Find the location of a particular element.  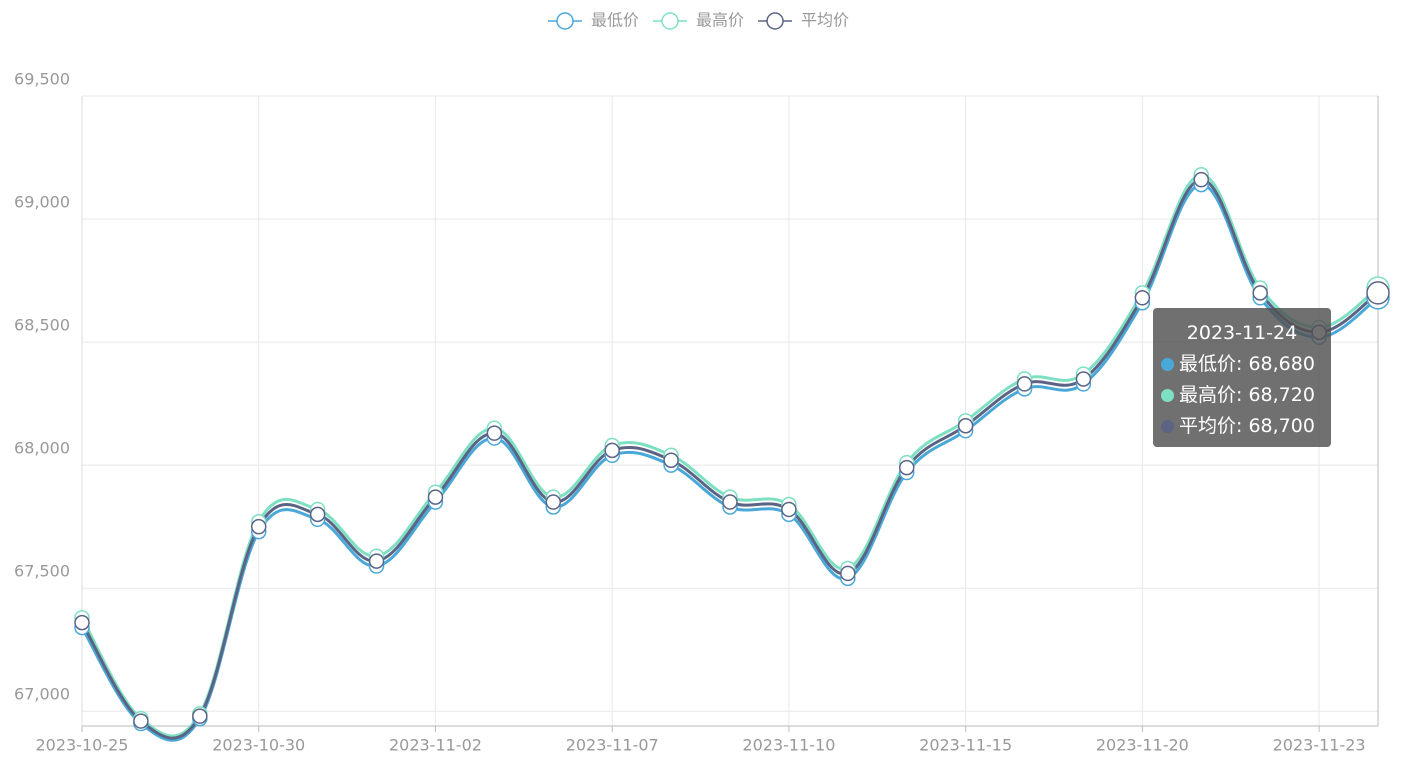

x-tick-label: 2023-11-20 is located at coordinates (1142, 745).